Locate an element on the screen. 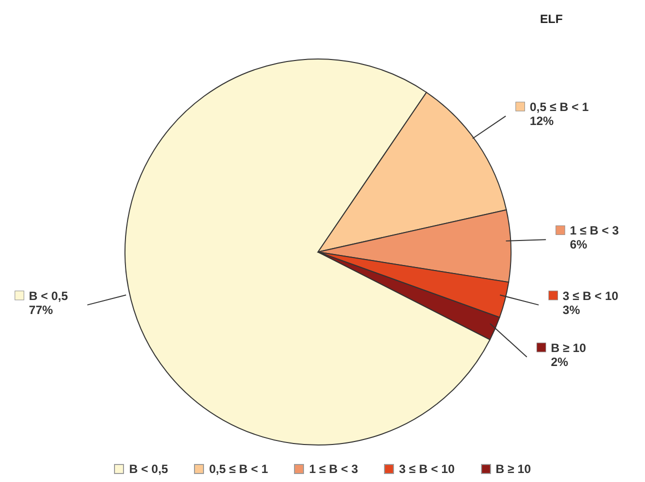 This screenshot has width=645, height=482. data-label: 6% is located at coordinates (579, 245).